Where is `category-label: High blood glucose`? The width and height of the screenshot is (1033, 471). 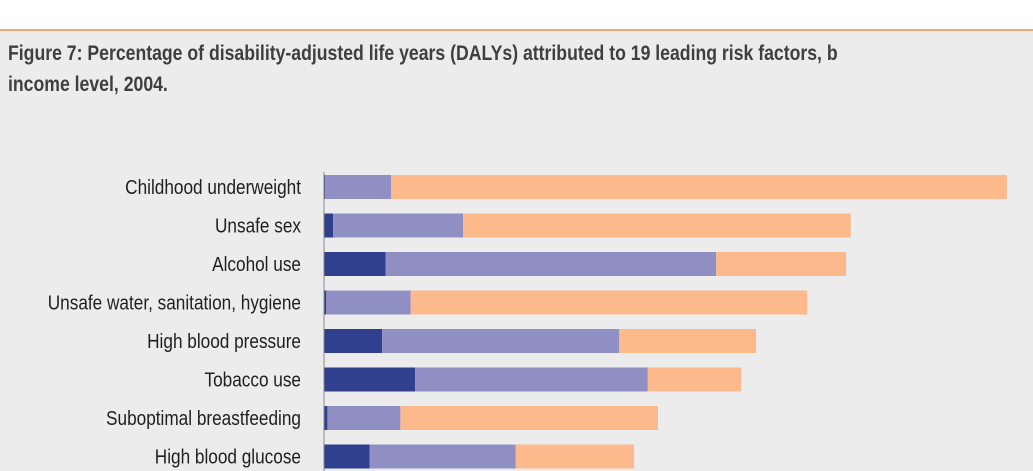
category-label: High blood glucose is located at coordinates (228, 456).